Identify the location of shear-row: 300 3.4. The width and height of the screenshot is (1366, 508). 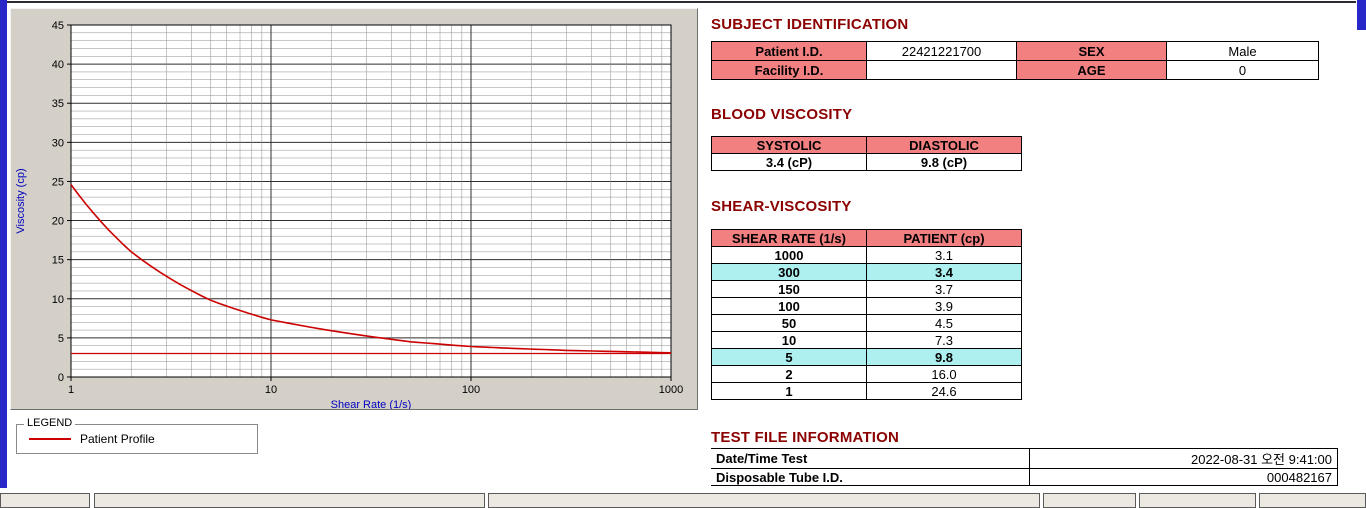
(866, 272).